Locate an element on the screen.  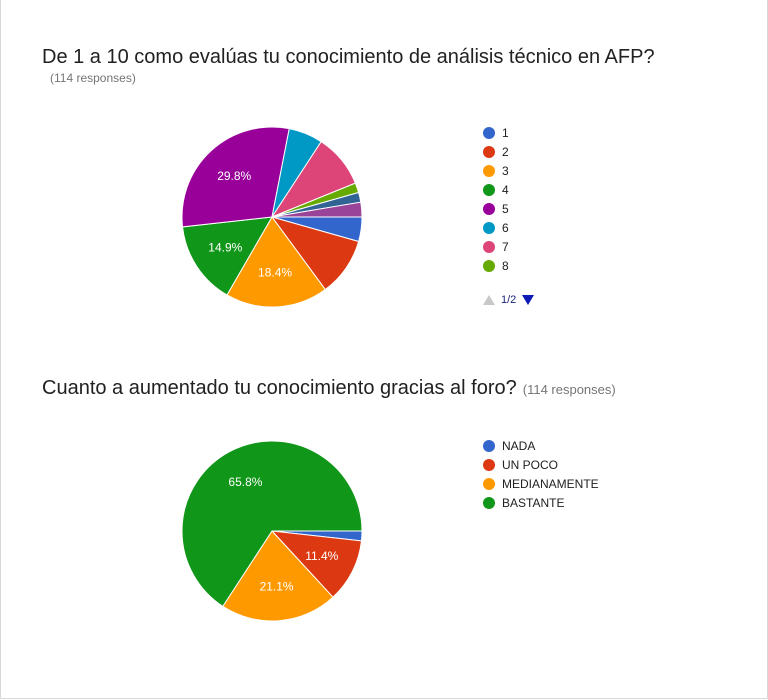
legend-pager: 1/2 is located at coordinates (509, 300).